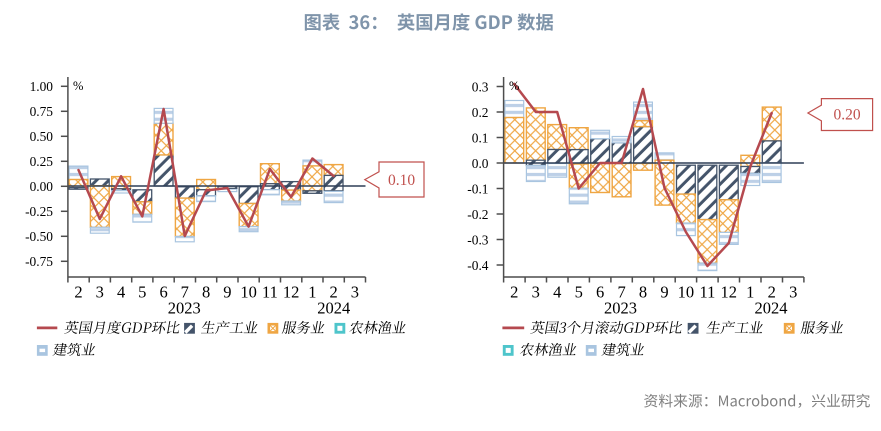 The height and width of the screenshot is (431, 881). What do you see at coordinates (401, 180) in the screenshot?
I see `svg-text: 0.10` at bounding box center [401, 180].